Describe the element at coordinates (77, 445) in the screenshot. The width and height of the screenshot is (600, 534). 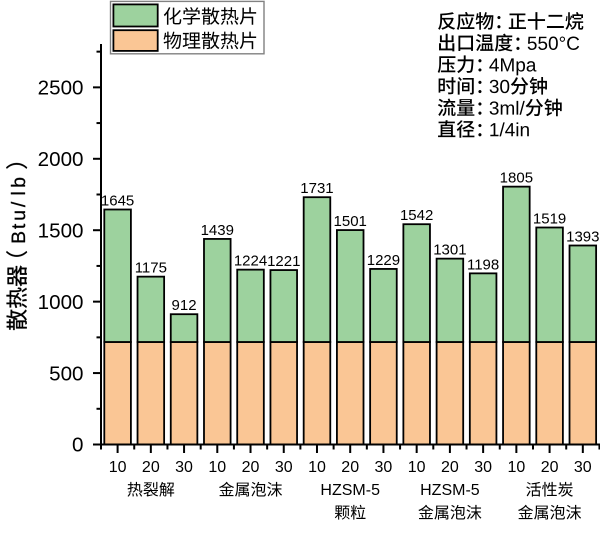
I see `svg-text: 0` at that location.